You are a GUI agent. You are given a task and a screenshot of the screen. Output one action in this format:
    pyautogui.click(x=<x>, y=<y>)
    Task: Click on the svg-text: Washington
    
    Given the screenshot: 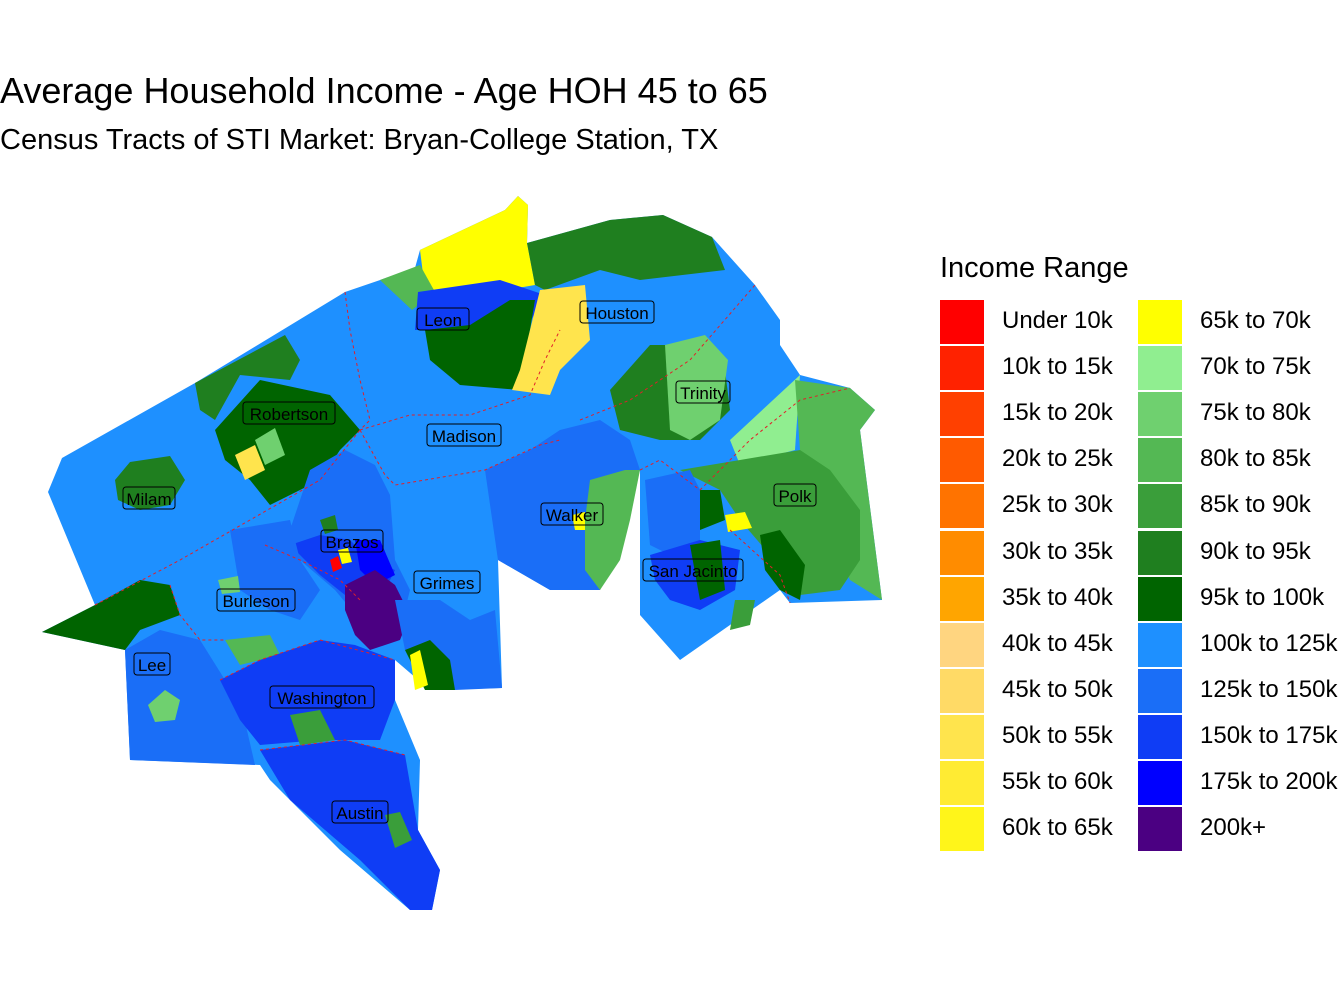 What is the action you would take?
    pyautogui.click(x=321, y=698)
    